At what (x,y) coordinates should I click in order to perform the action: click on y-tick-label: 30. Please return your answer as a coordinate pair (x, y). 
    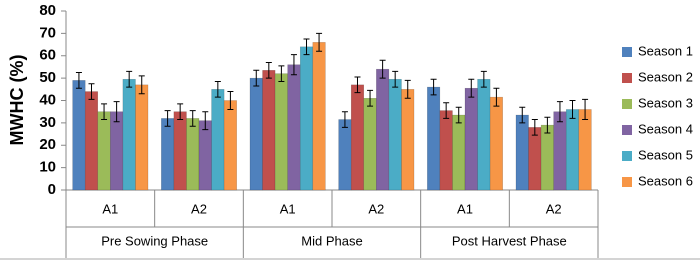
    Looking at the image, I should click on (47, 122).